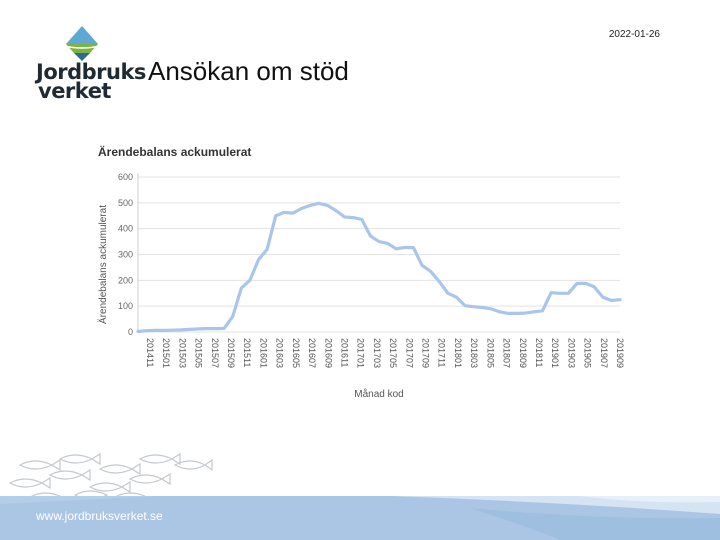 The width and height of the screenshot is (720, 540). What do you see at coordinates (125, 229) in the screenshot?
I see `y-tick-label: 400` at bounding box center [125, 229].